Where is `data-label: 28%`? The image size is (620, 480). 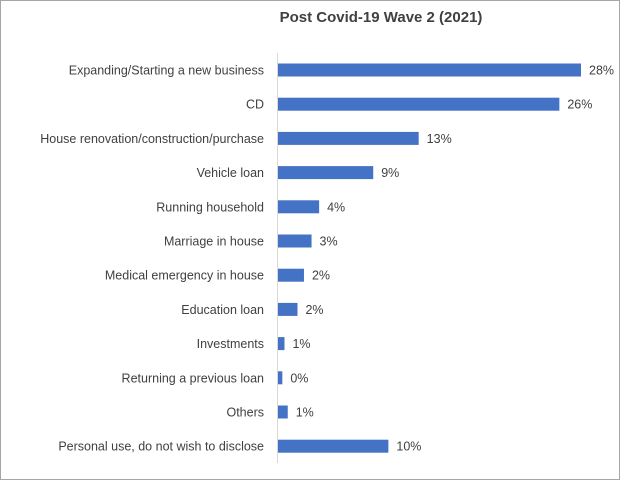 data-label: 28% is located at coordinates (601, 71).